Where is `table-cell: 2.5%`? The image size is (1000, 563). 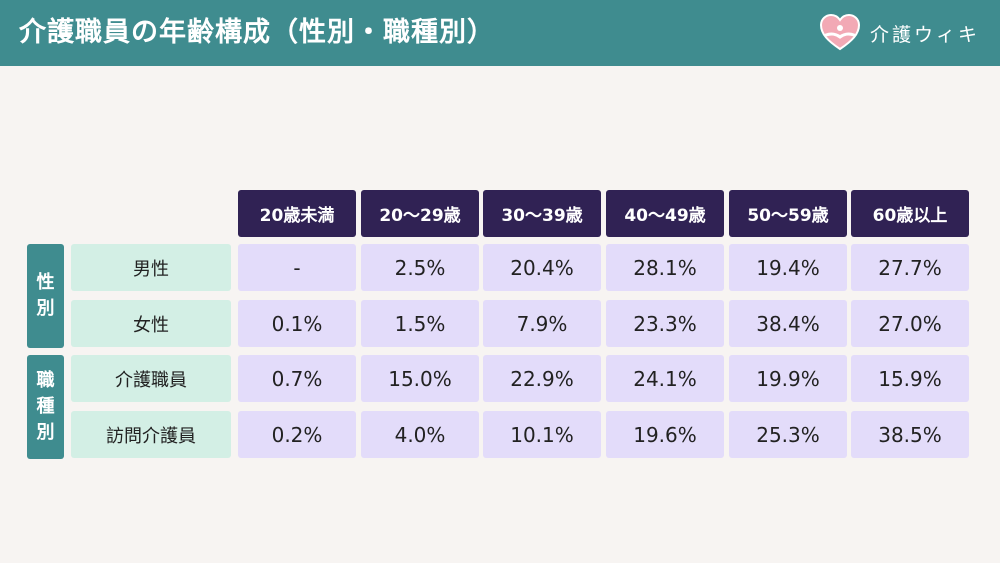
table-cell: 2.5% is located at coordinates (420, 267).